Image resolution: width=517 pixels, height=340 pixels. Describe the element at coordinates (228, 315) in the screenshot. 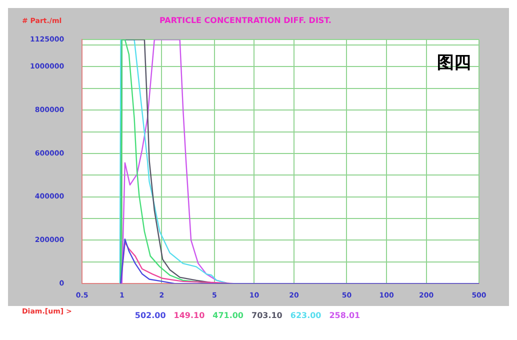

I see `text: 471.00` at that location.